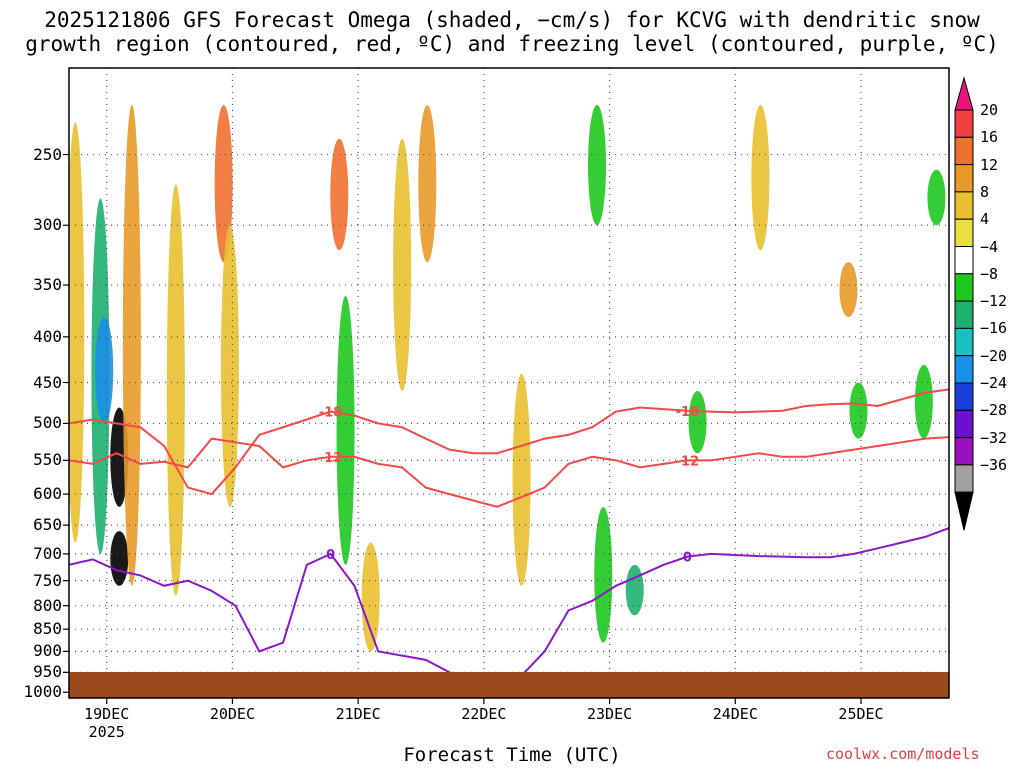  What do you see at coordinates (47, 225) in the screenshot?
I see `y-tick-label: 300` at bounding box center [47, 225].